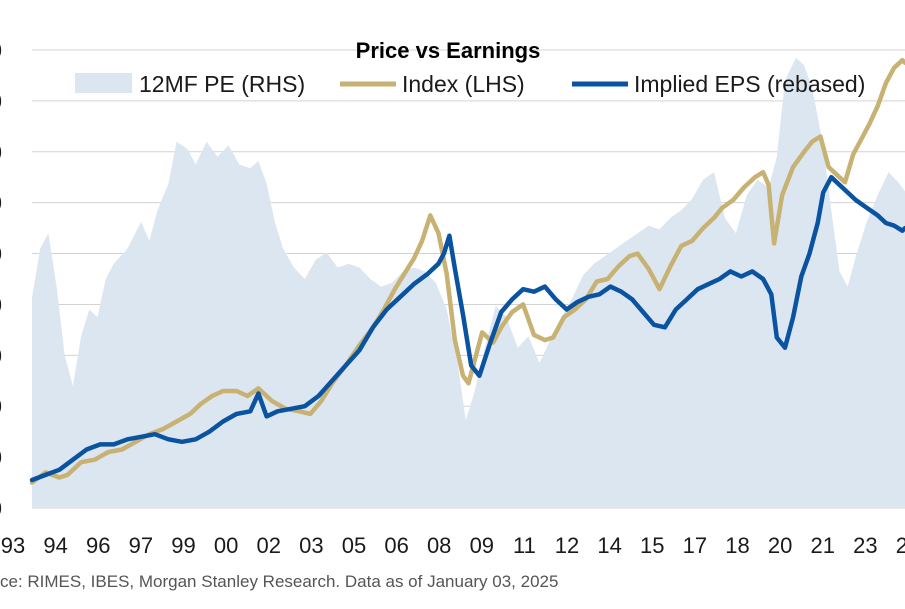 Image resolution: width=905 pixels, height=609 pixels. What do you see at coordinates (749, 84) in the screenshot?
I see `legend-label-eps: Implied EPS (rebased)` at bounding box center [749, 84].